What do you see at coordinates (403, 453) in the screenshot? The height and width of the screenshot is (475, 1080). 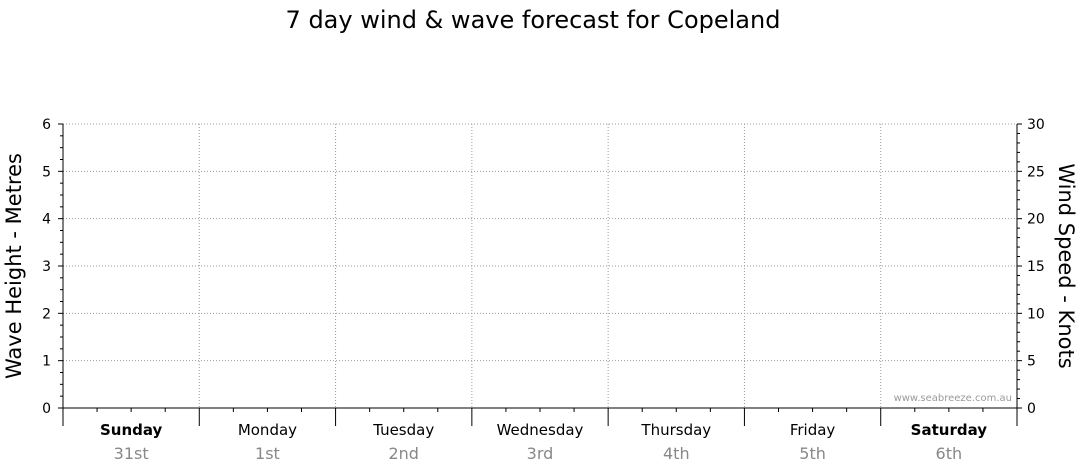 I see `day-date-label: 2nd` at bounding box center [403, 453].